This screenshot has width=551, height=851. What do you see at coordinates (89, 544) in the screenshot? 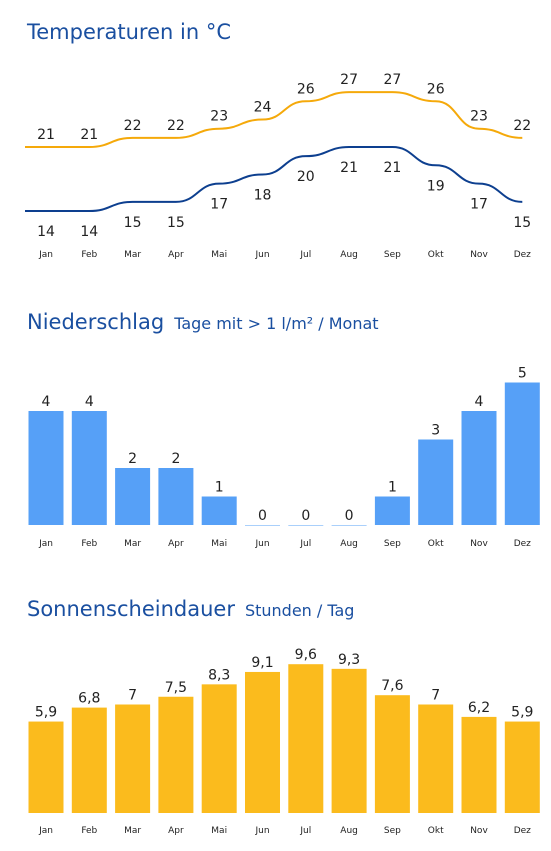
I see `precipitation-month-label: Feb` at bounding box center [89, 544].